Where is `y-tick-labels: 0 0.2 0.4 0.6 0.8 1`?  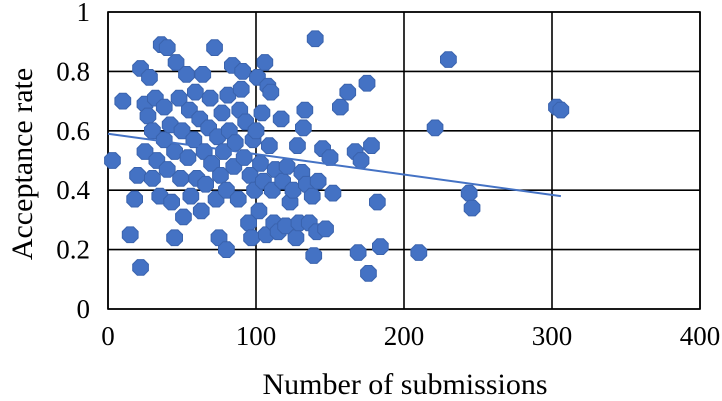 y-tick-labels: 0 0.2 0.4 0.6 0.8 1 is located at coordinates (73, 162).